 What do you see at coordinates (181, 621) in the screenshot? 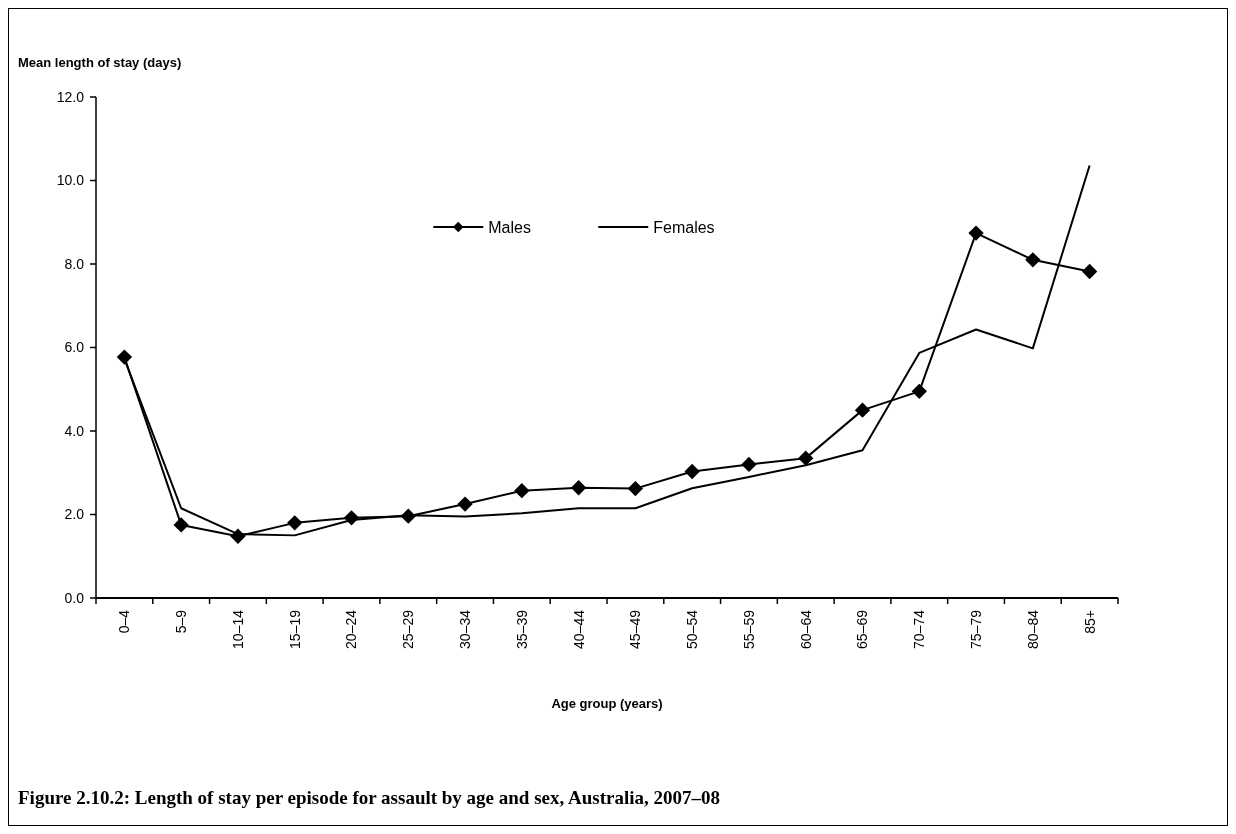
I see `x-tick-label: 5–9` at bounding box center [181, 621].